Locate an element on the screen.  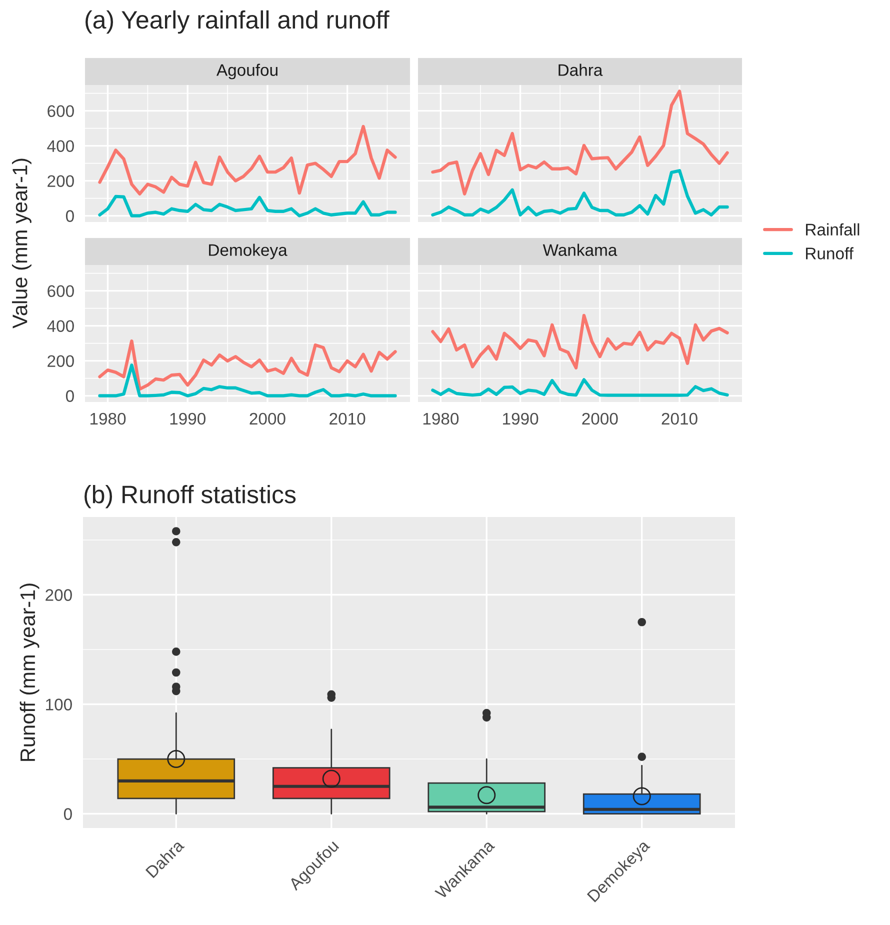
y-axis-title: Runoff (mm year-1) is located at coordinates (30, 672).